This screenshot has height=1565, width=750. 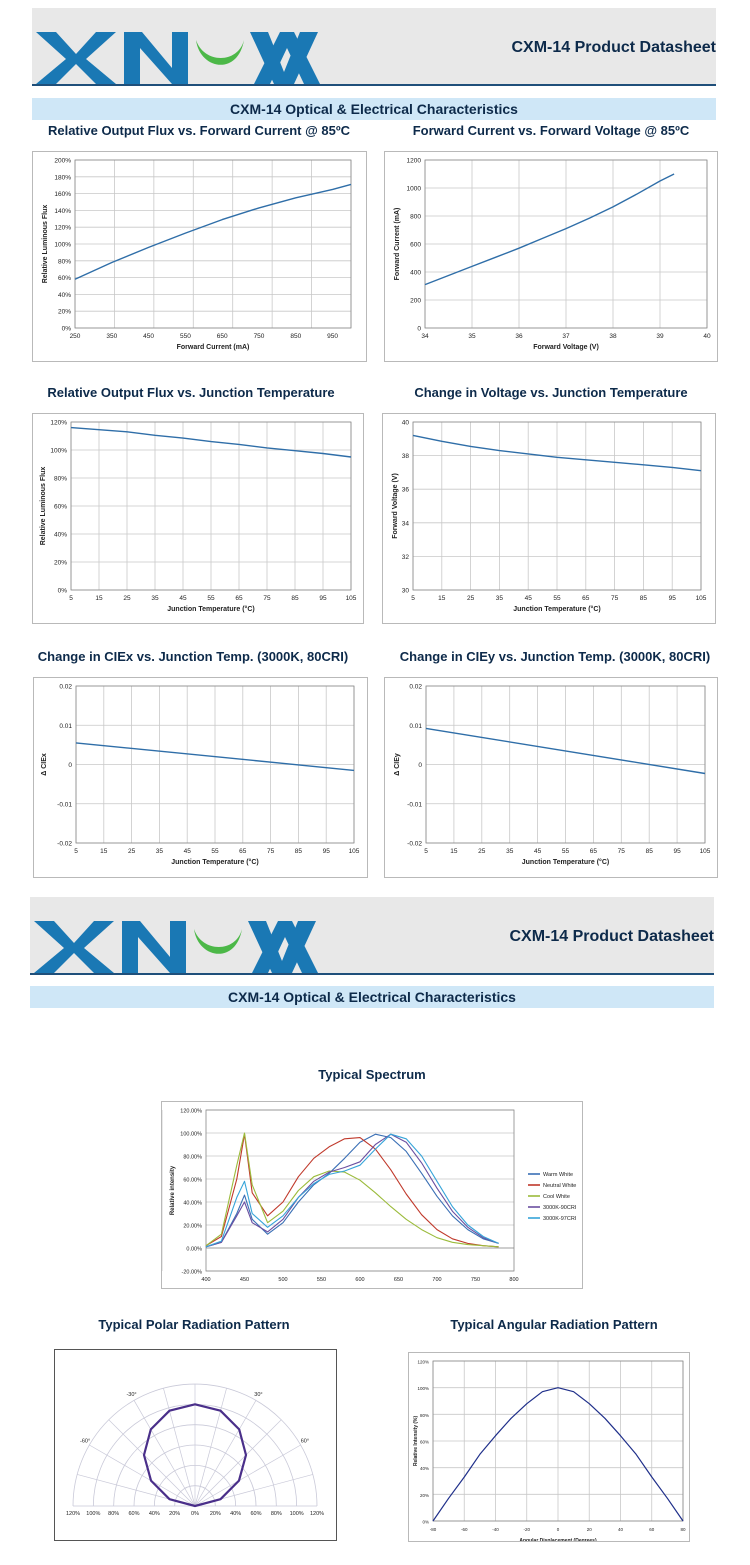 What do you see at coordinates (191, 1135) in the screenshot?
I see `y-tick-label: 100.00%` at bounding box center [191, 1135].